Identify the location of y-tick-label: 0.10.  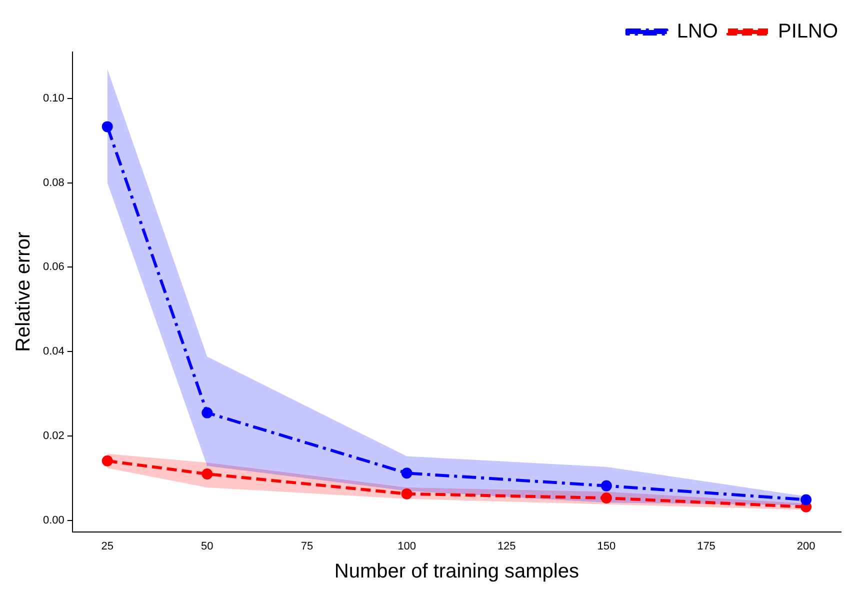
(53, 98).